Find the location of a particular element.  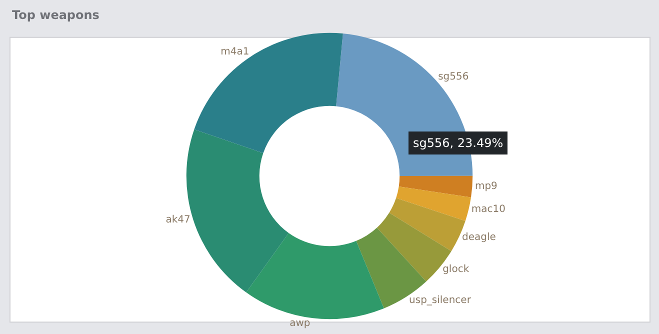

slice-label: sg556 is located at coordinates (453, 77).